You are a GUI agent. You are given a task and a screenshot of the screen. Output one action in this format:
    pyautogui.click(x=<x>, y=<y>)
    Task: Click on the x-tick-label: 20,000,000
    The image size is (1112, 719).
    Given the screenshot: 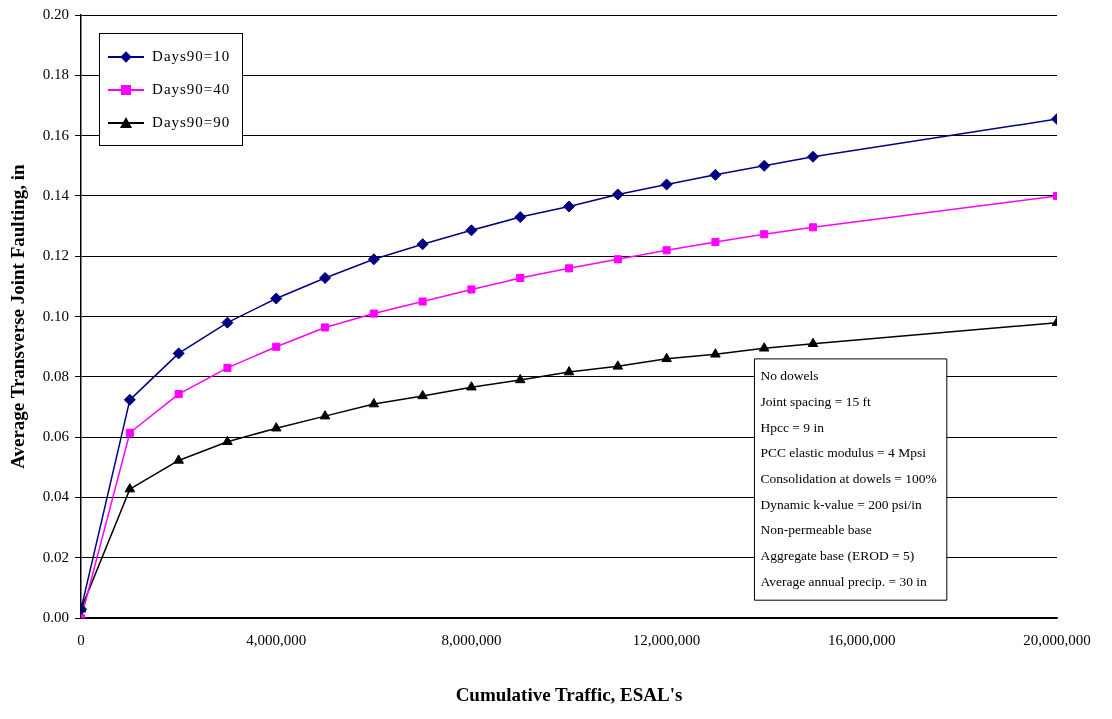 What is the action you would take?
    pyautogui.click(x=1057, y=640)
    